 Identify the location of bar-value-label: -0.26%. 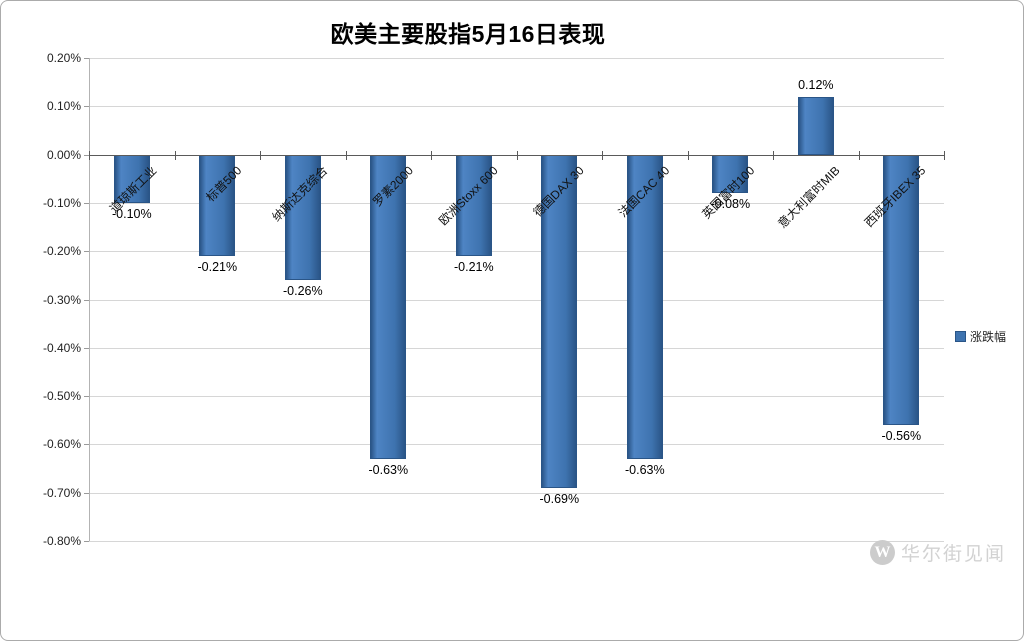
(302, 291).